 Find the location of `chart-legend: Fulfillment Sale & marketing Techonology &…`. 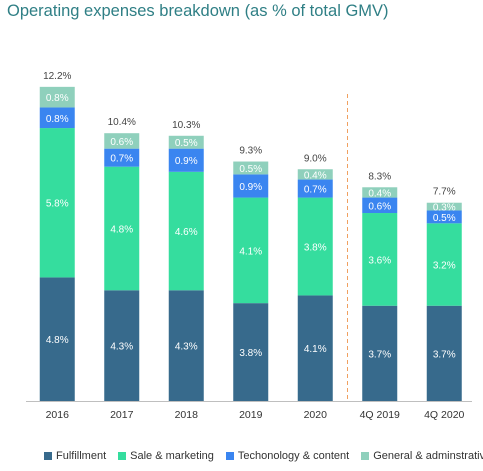

chart-legend: Fulfillment Sale & marketing Techonology &… is located at coordinates (263, 456).